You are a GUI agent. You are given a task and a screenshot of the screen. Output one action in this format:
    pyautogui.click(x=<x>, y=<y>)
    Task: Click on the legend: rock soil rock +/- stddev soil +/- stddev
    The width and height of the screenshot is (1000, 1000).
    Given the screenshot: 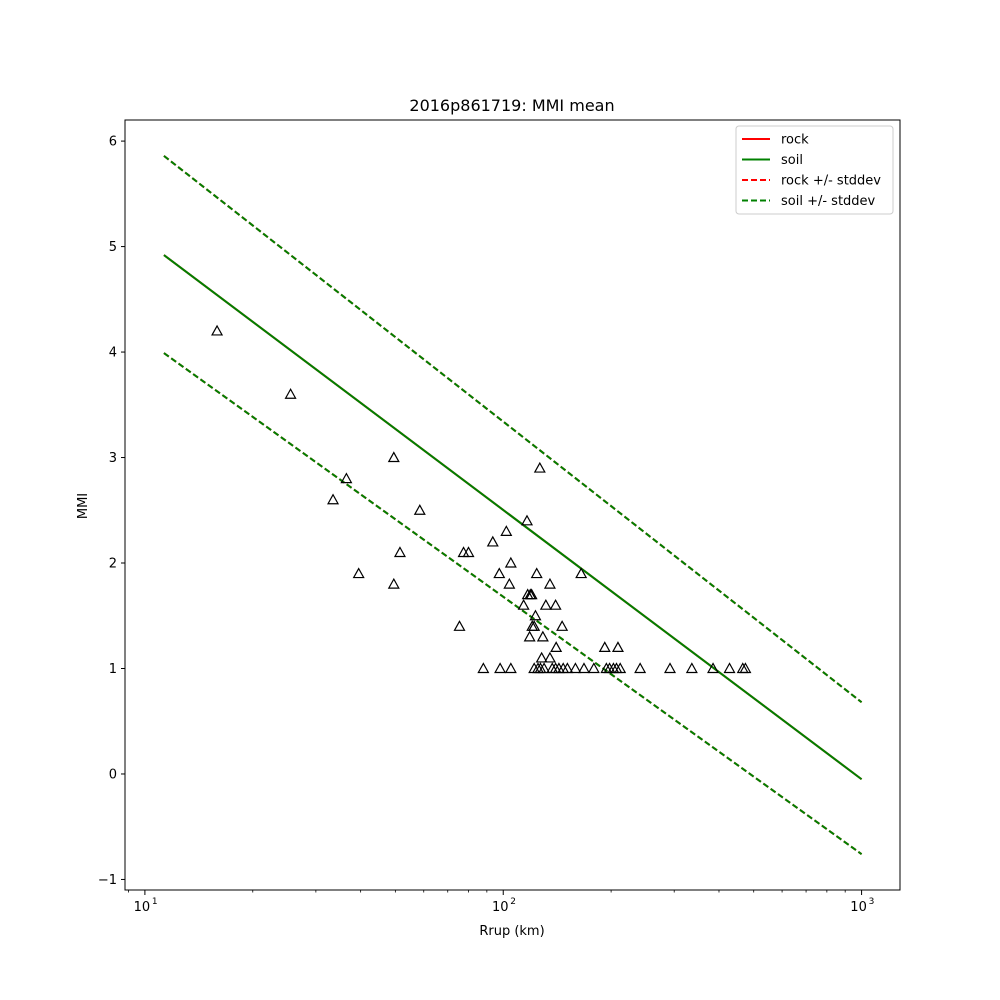 What is the action you would take?
    pyautogui.click(x=814, y=170)
    